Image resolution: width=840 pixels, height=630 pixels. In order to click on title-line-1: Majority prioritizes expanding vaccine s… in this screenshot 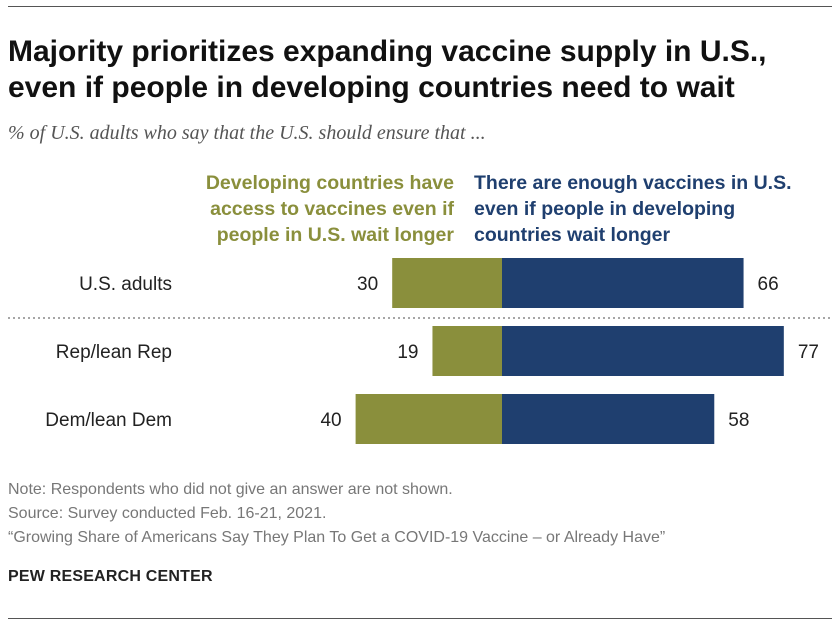, I will do `click(387, 51)`.